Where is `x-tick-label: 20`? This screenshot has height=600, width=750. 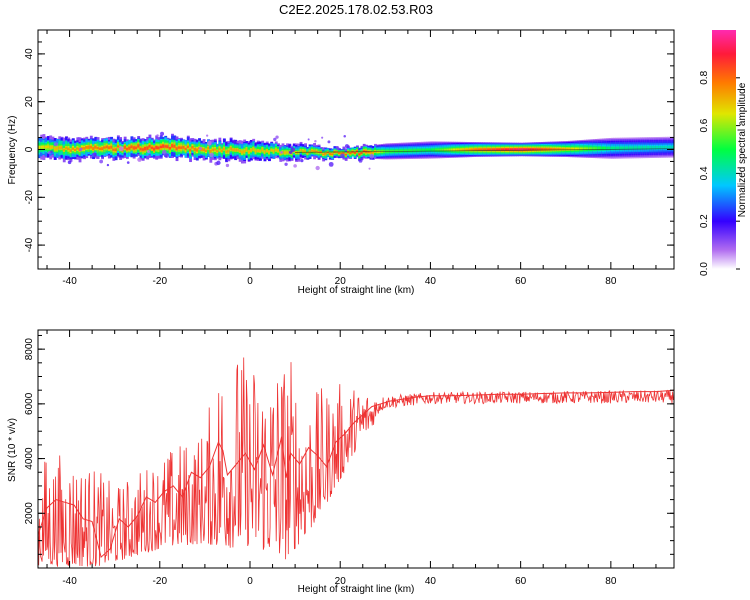
x-tick-label: 20 is located at coordinates (341, 281).